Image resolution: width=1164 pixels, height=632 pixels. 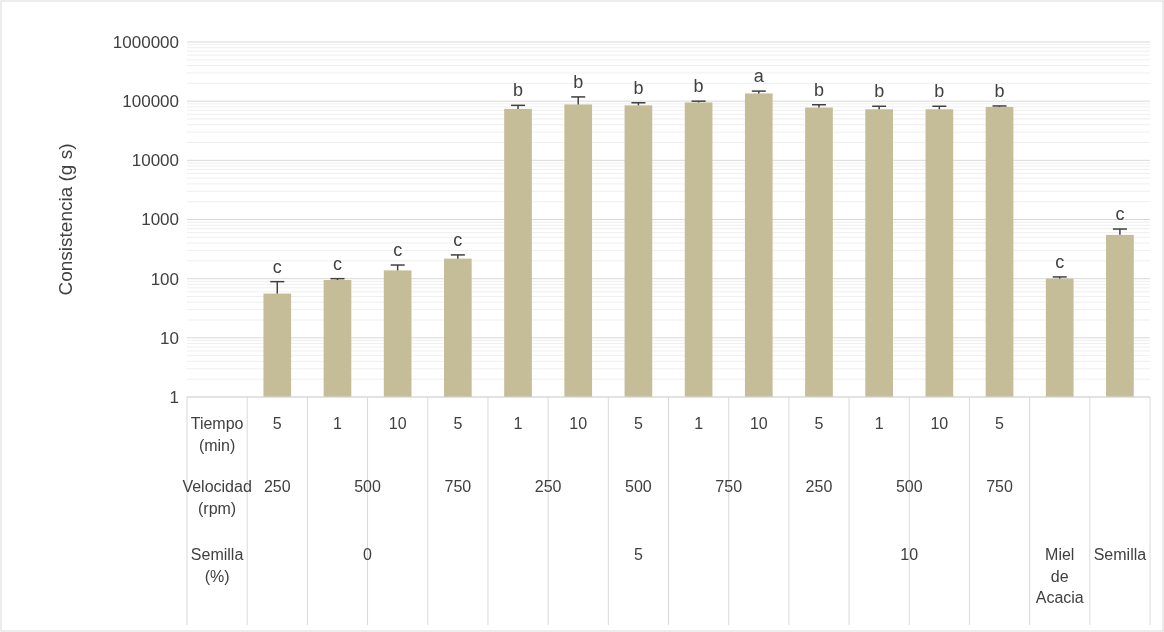 I want to click on text: Semilla, so click(x=1120, y=554).